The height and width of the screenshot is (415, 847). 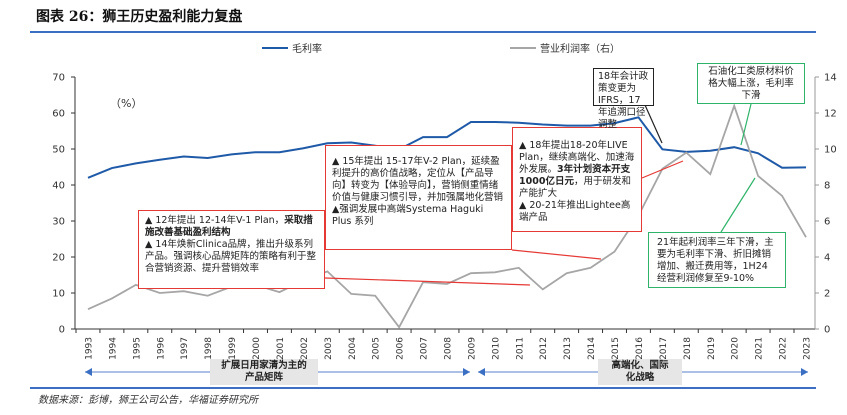 I want to click on x-tick-label: 2019, so click(x=712, y=348).